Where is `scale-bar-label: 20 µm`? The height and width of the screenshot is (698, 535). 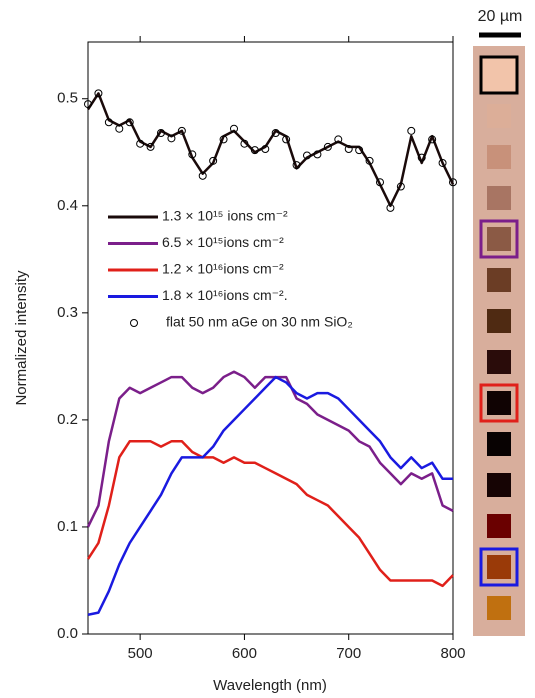
scale-bar-label: 20 µm is located at coordinates (500, 16).